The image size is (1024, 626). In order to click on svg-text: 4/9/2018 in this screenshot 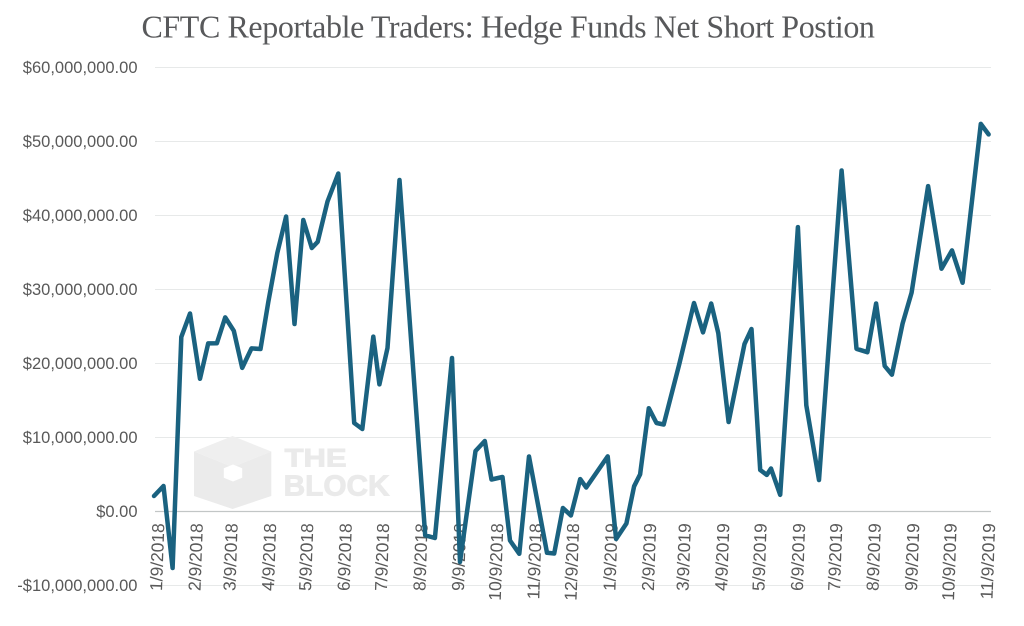, I will do `click(269, 557)`.